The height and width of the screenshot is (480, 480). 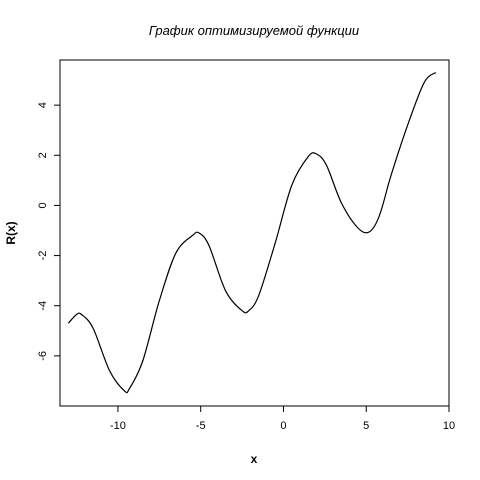 What do you see at coordinates (43, 256) in the screenshot?
I see `y-tick-label: -2` at bounding box center [43, 256].